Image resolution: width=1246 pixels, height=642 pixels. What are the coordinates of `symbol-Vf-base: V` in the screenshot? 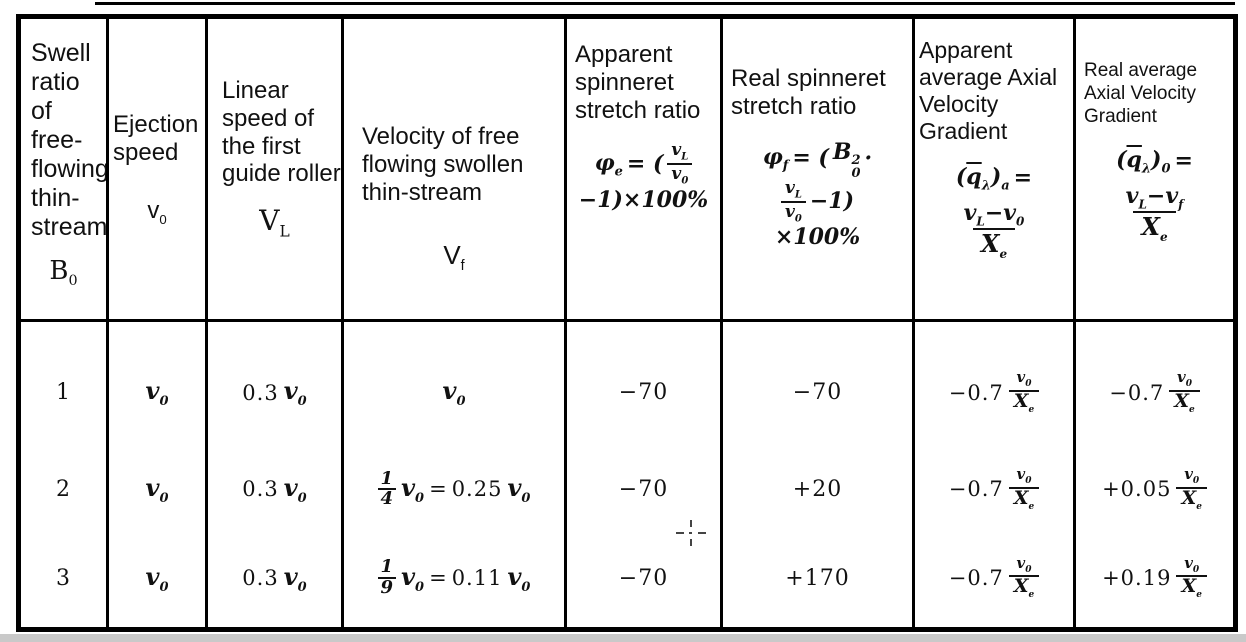 It's located at (452, 255).